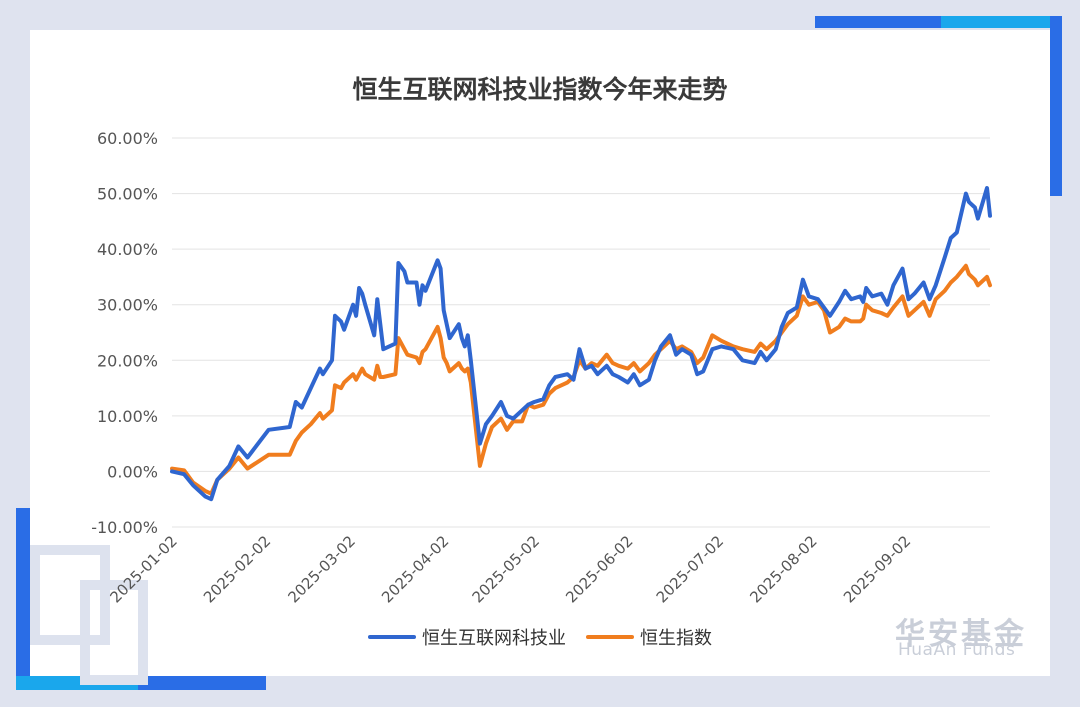 This screenshot has height=707, width=1080. I want to click on legend-label: 恒生互联网科技业, so click(494, 638).